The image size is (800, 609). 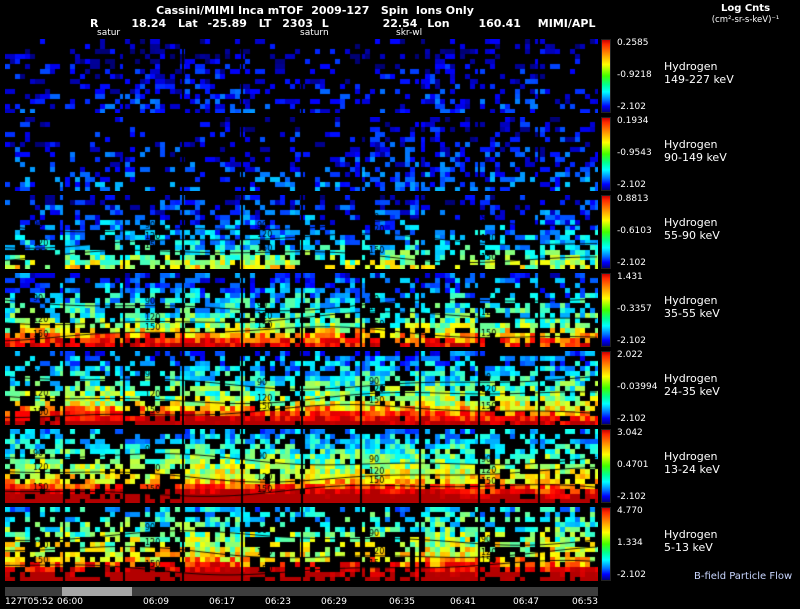 I want to click on time-tick-06:47: 06:47, so click(x=526, y=602).